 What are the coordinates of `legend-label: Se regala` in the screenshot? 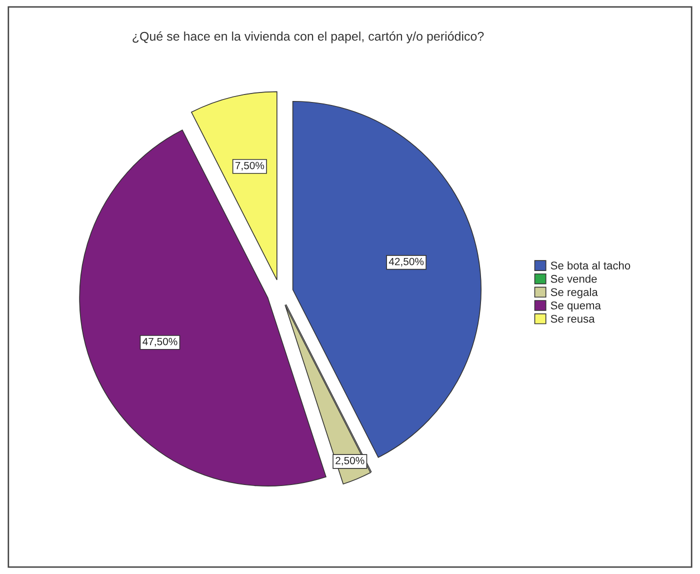 It's located at (574, 293).